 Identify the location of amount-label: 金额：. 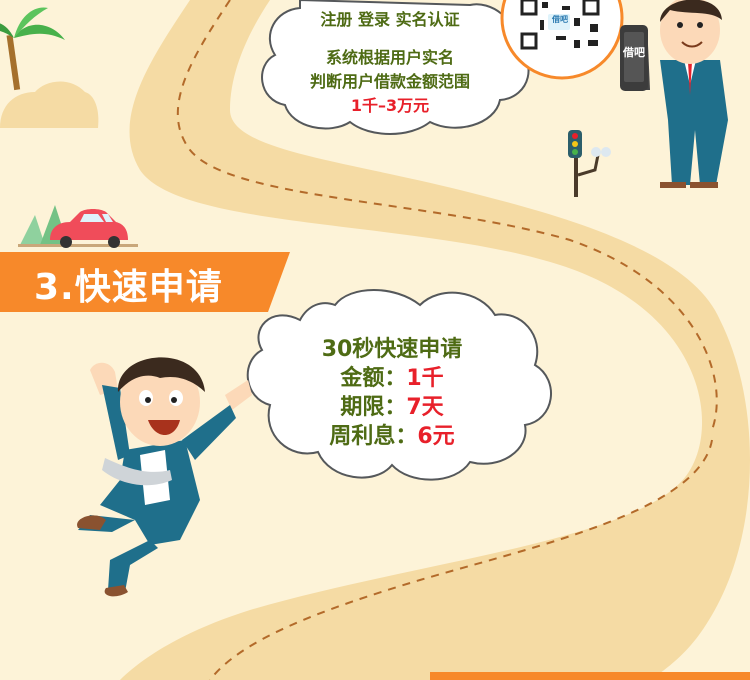
(373, 378).